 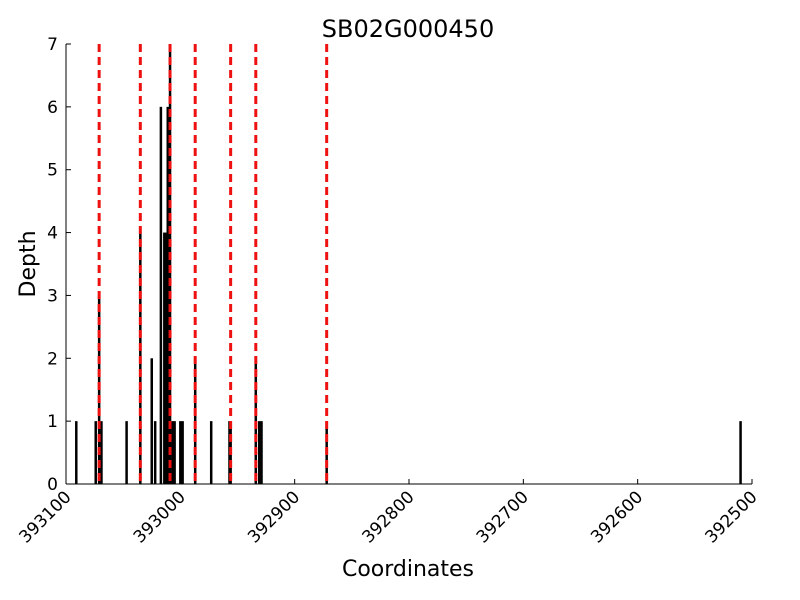 I want to click on x-tick-label: 392900, so click(x=274, y=517).